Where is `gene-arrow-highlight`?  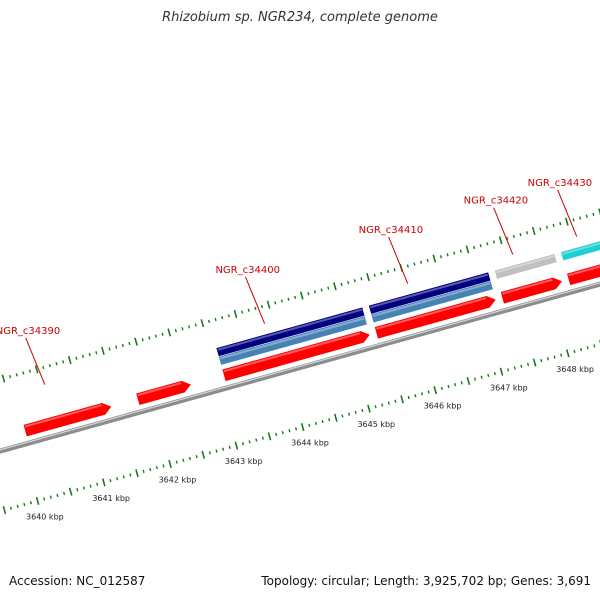 gene-arrow-highlight is located at coordinates (292, 352).